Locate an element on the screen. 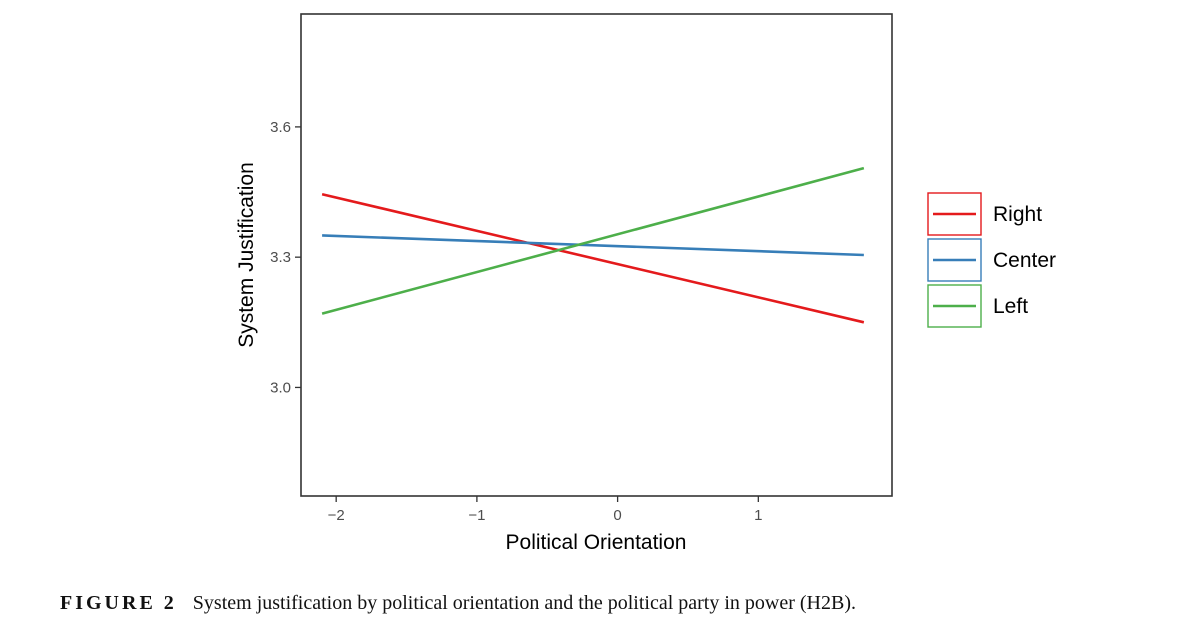 The height and width of the screenshot is (629, 1200). x-tick-label: 1 is located at coordinates (758, 515).